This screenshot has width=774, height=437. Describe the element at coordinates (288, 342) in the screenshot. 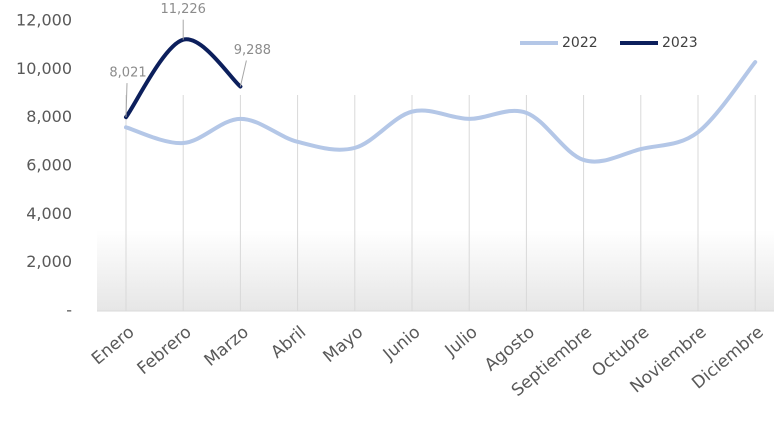

I see `x-tick-label: Abril` at that location.